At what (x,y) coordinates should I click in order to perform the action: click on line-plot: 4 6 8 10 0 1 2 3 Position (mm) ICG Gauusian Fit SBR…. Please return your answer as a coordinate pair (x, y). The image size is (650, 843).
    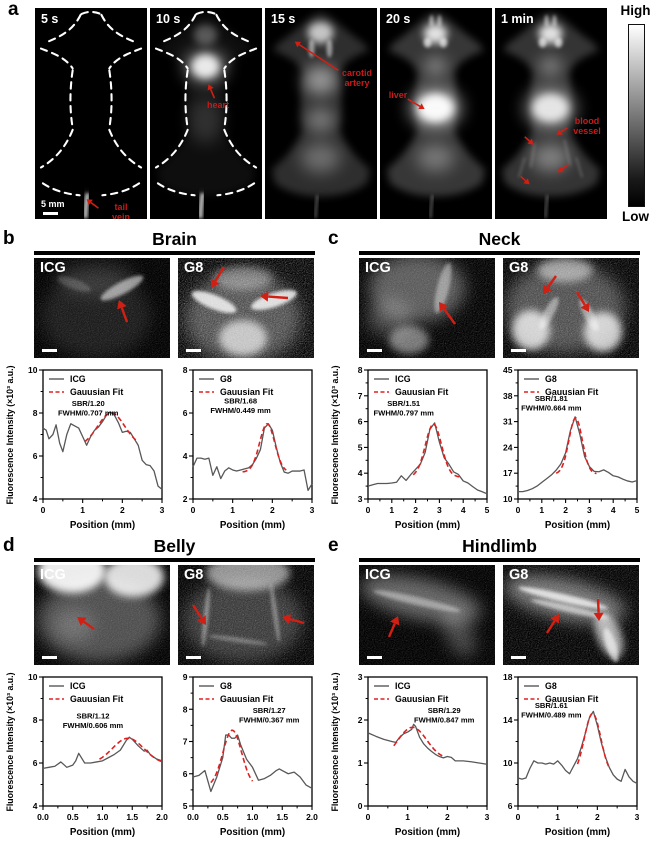
    Looking at the image, I should click on (96, 448).